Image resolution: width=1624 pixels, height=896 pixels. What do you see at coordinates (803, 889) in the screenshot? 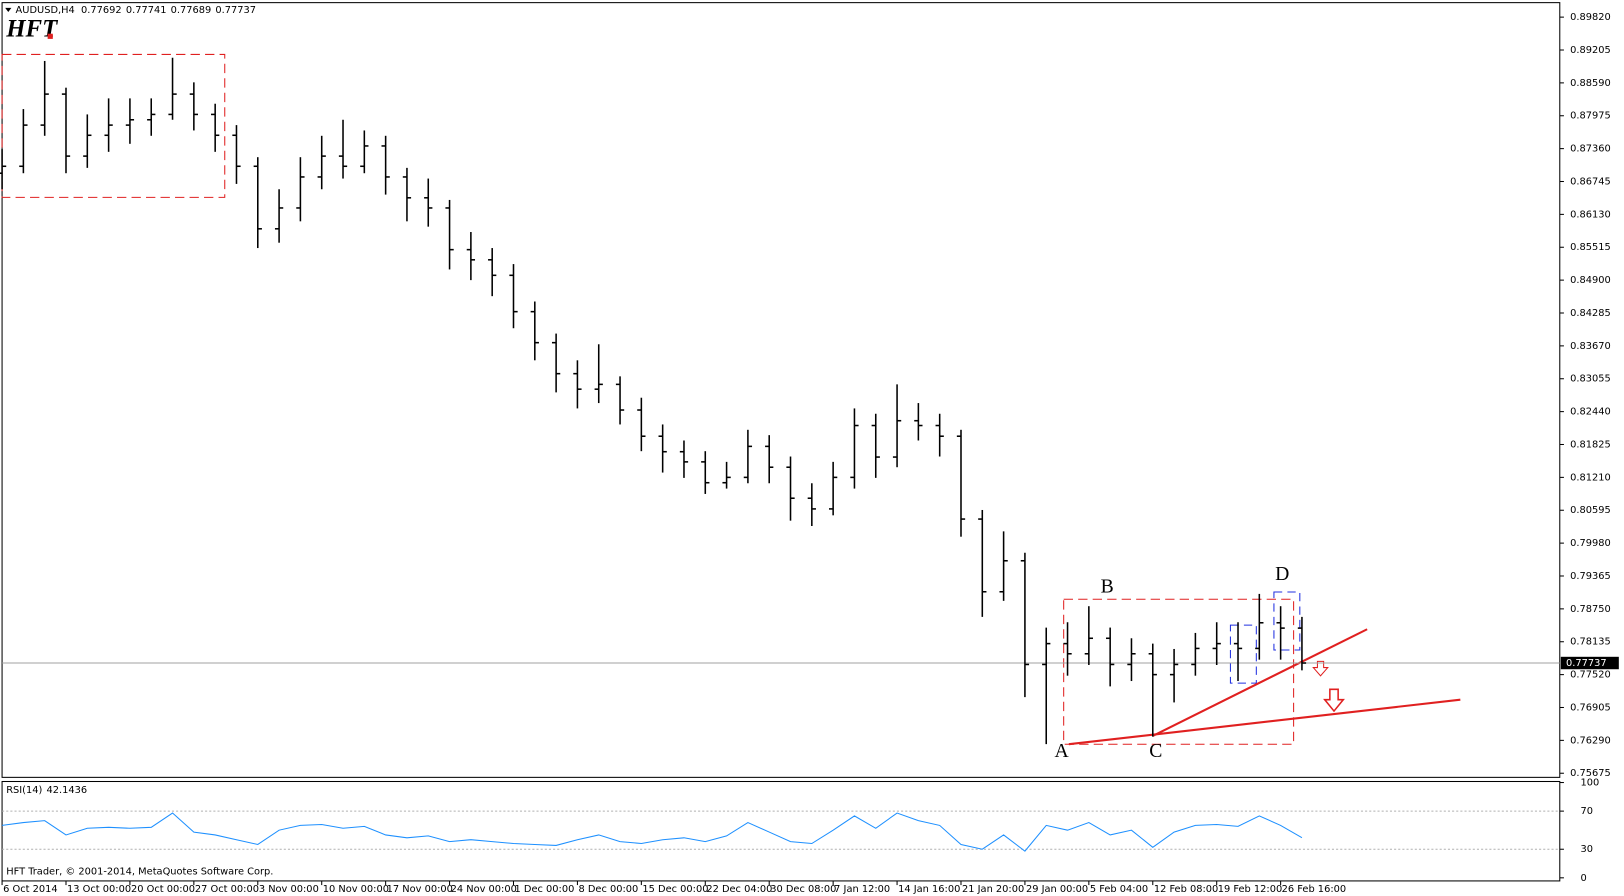
I see `x-tick-label: 30 Dec 08:00` at bounding box center [803, 889].